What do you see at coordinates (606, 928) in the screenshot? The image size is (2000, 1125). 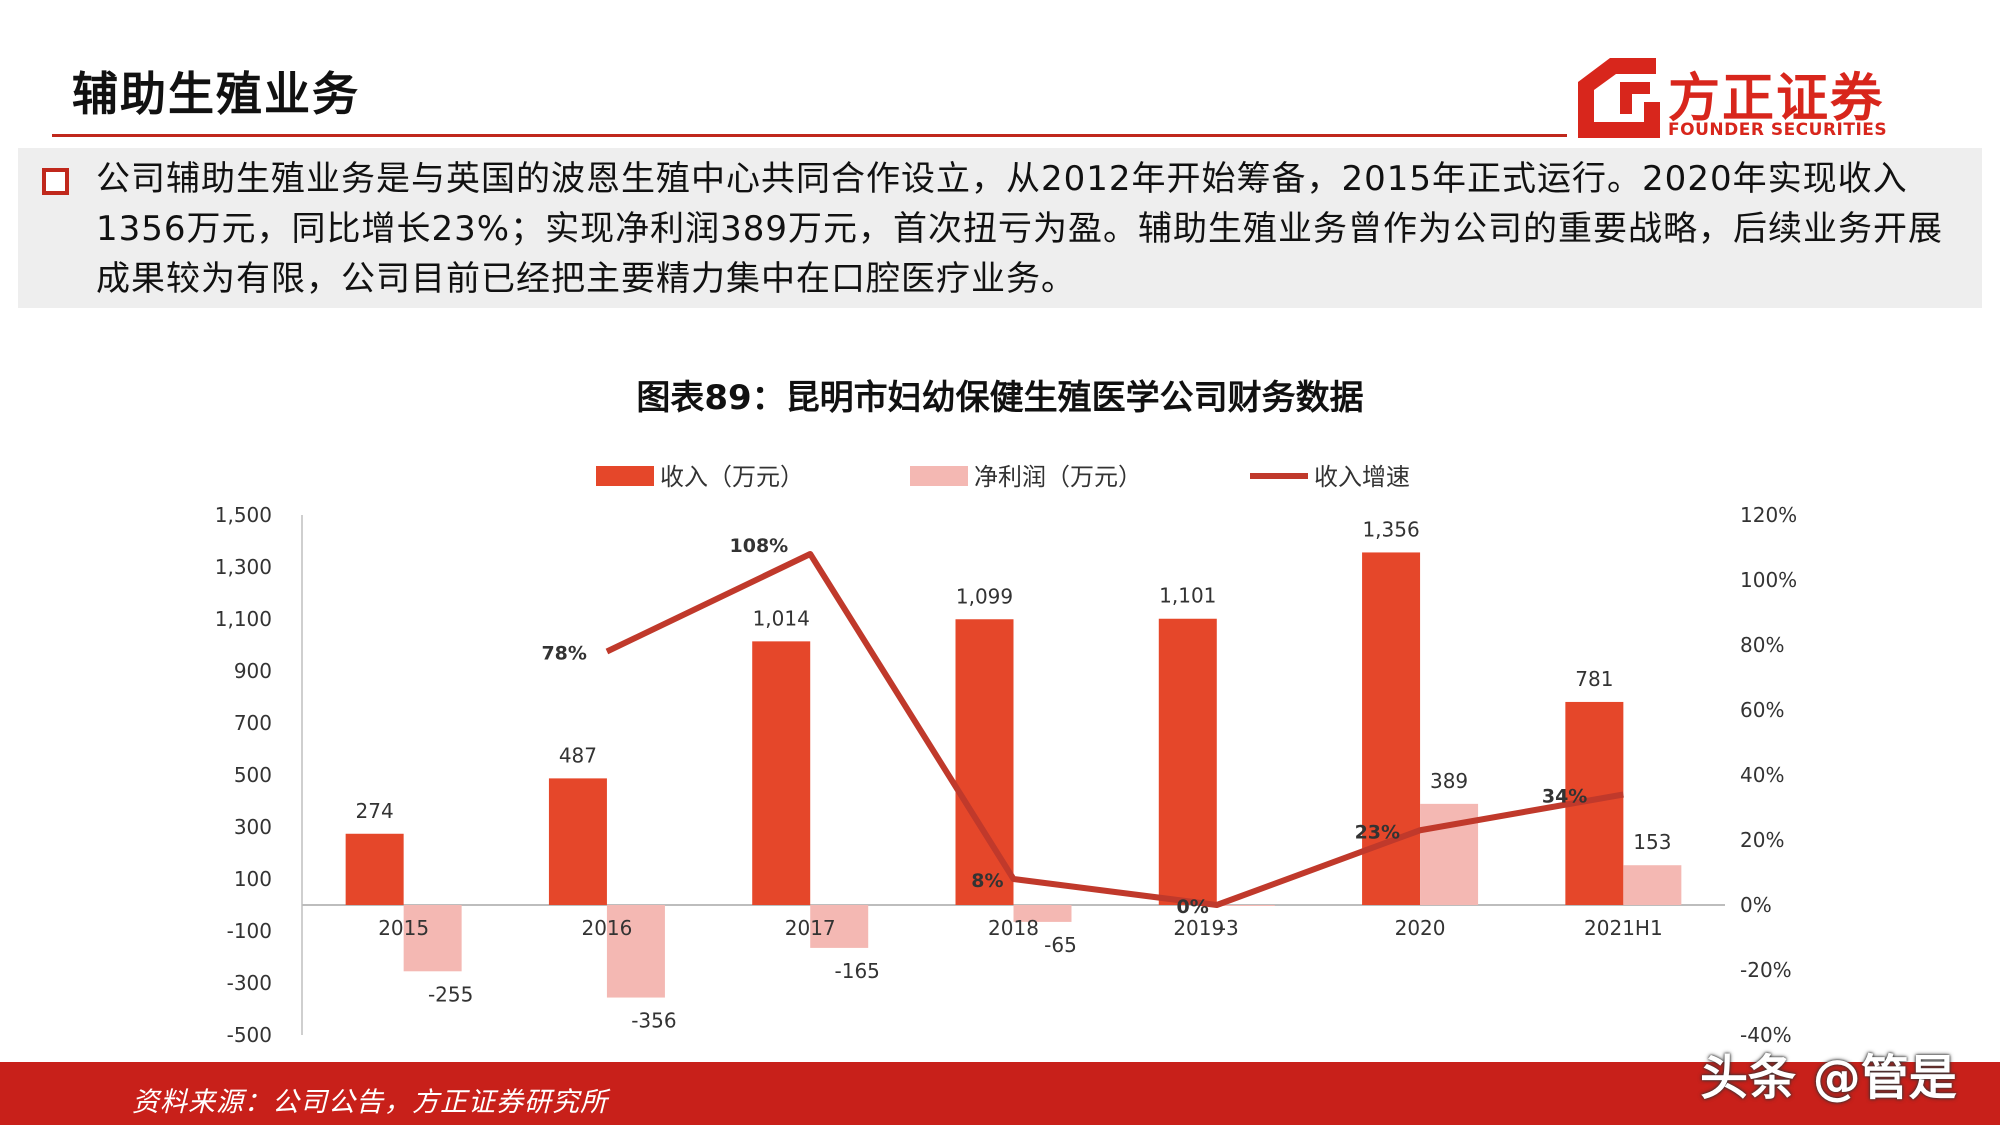 I see `category-axis-label: 2016` at bounding box center [606, 928].